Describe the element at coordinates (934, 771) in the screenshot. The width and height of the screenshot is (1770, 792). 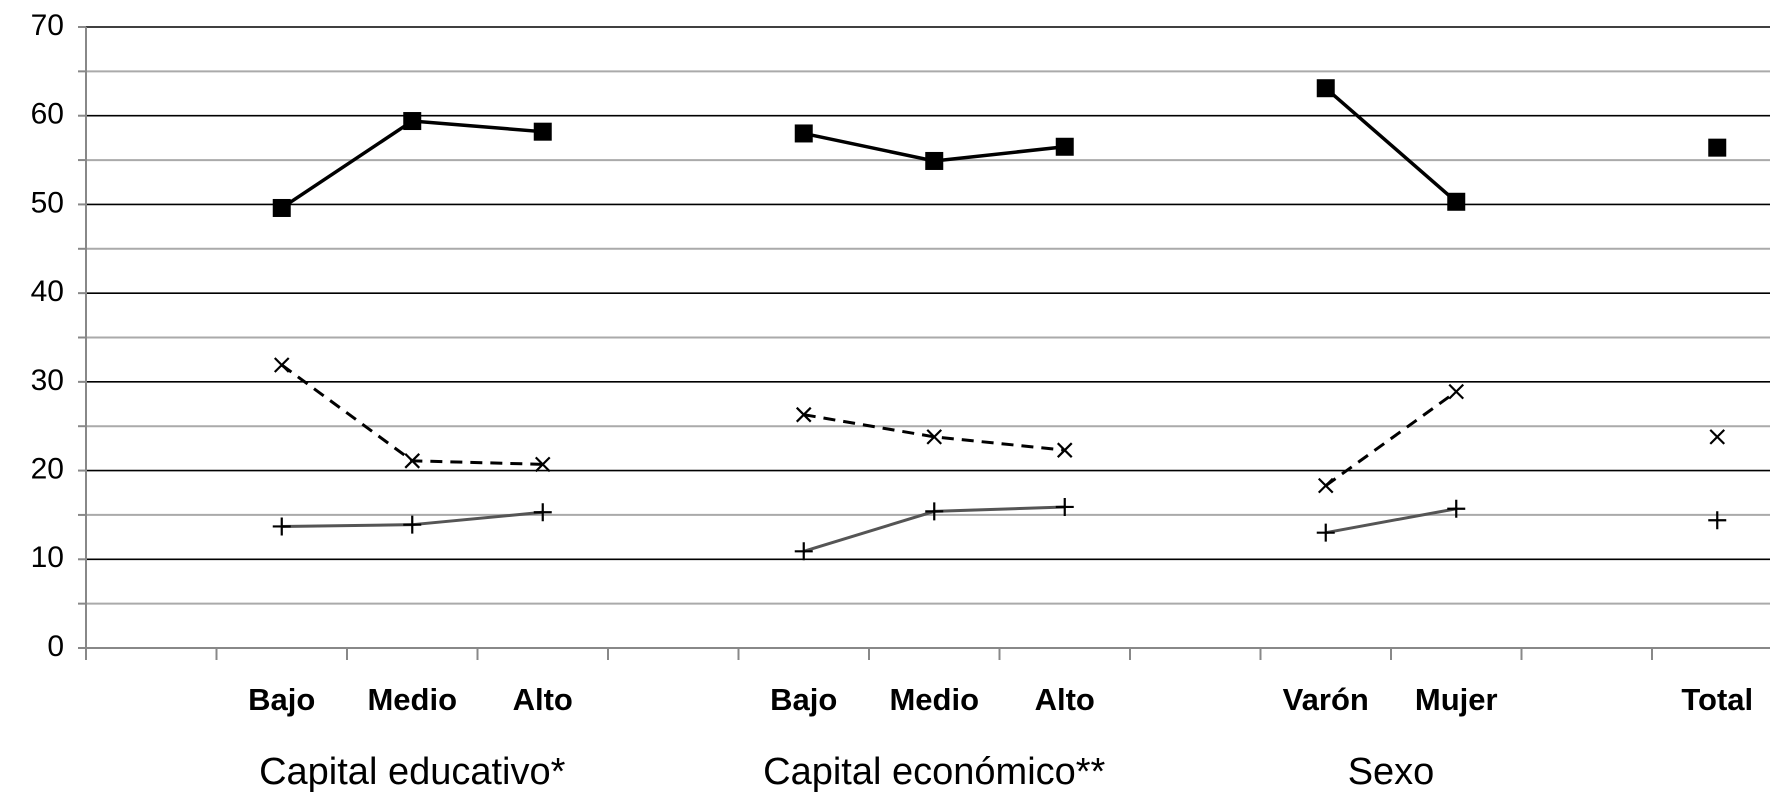
I see `group-label: Capital económico**` at that location.